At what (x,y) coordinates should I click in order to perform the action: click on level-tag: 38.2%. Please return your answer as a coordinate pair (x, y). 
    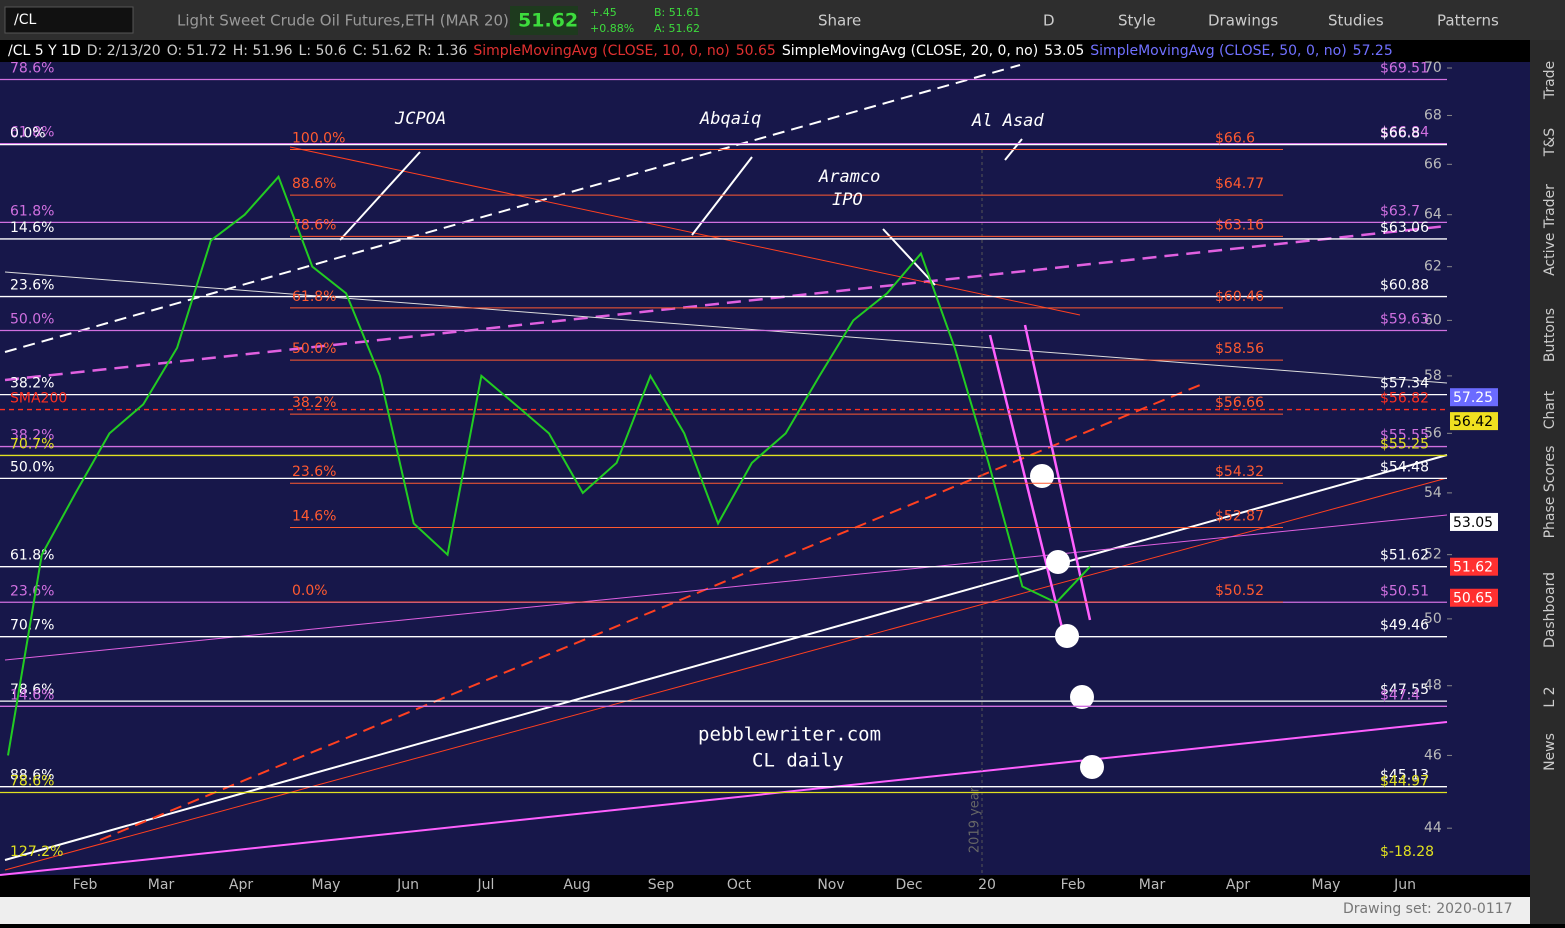
    Looking at the image, I should click on (32, 384).